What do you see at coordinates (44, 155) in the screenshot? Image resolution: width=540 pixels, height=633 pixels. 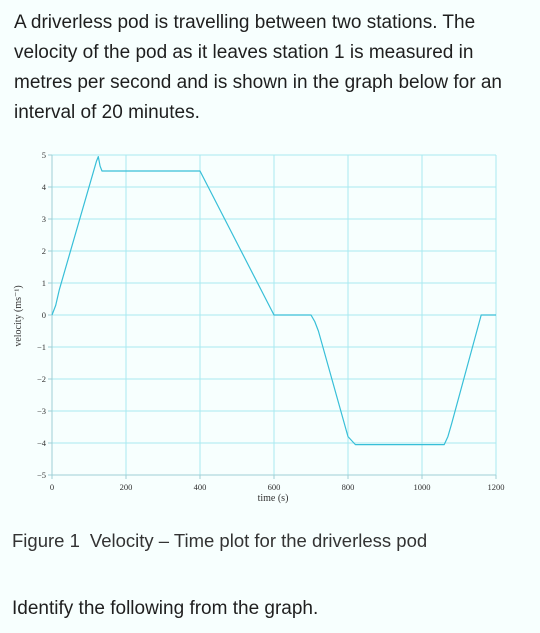 I see `y-tick-label: 5` at bounding box center [44, 155].